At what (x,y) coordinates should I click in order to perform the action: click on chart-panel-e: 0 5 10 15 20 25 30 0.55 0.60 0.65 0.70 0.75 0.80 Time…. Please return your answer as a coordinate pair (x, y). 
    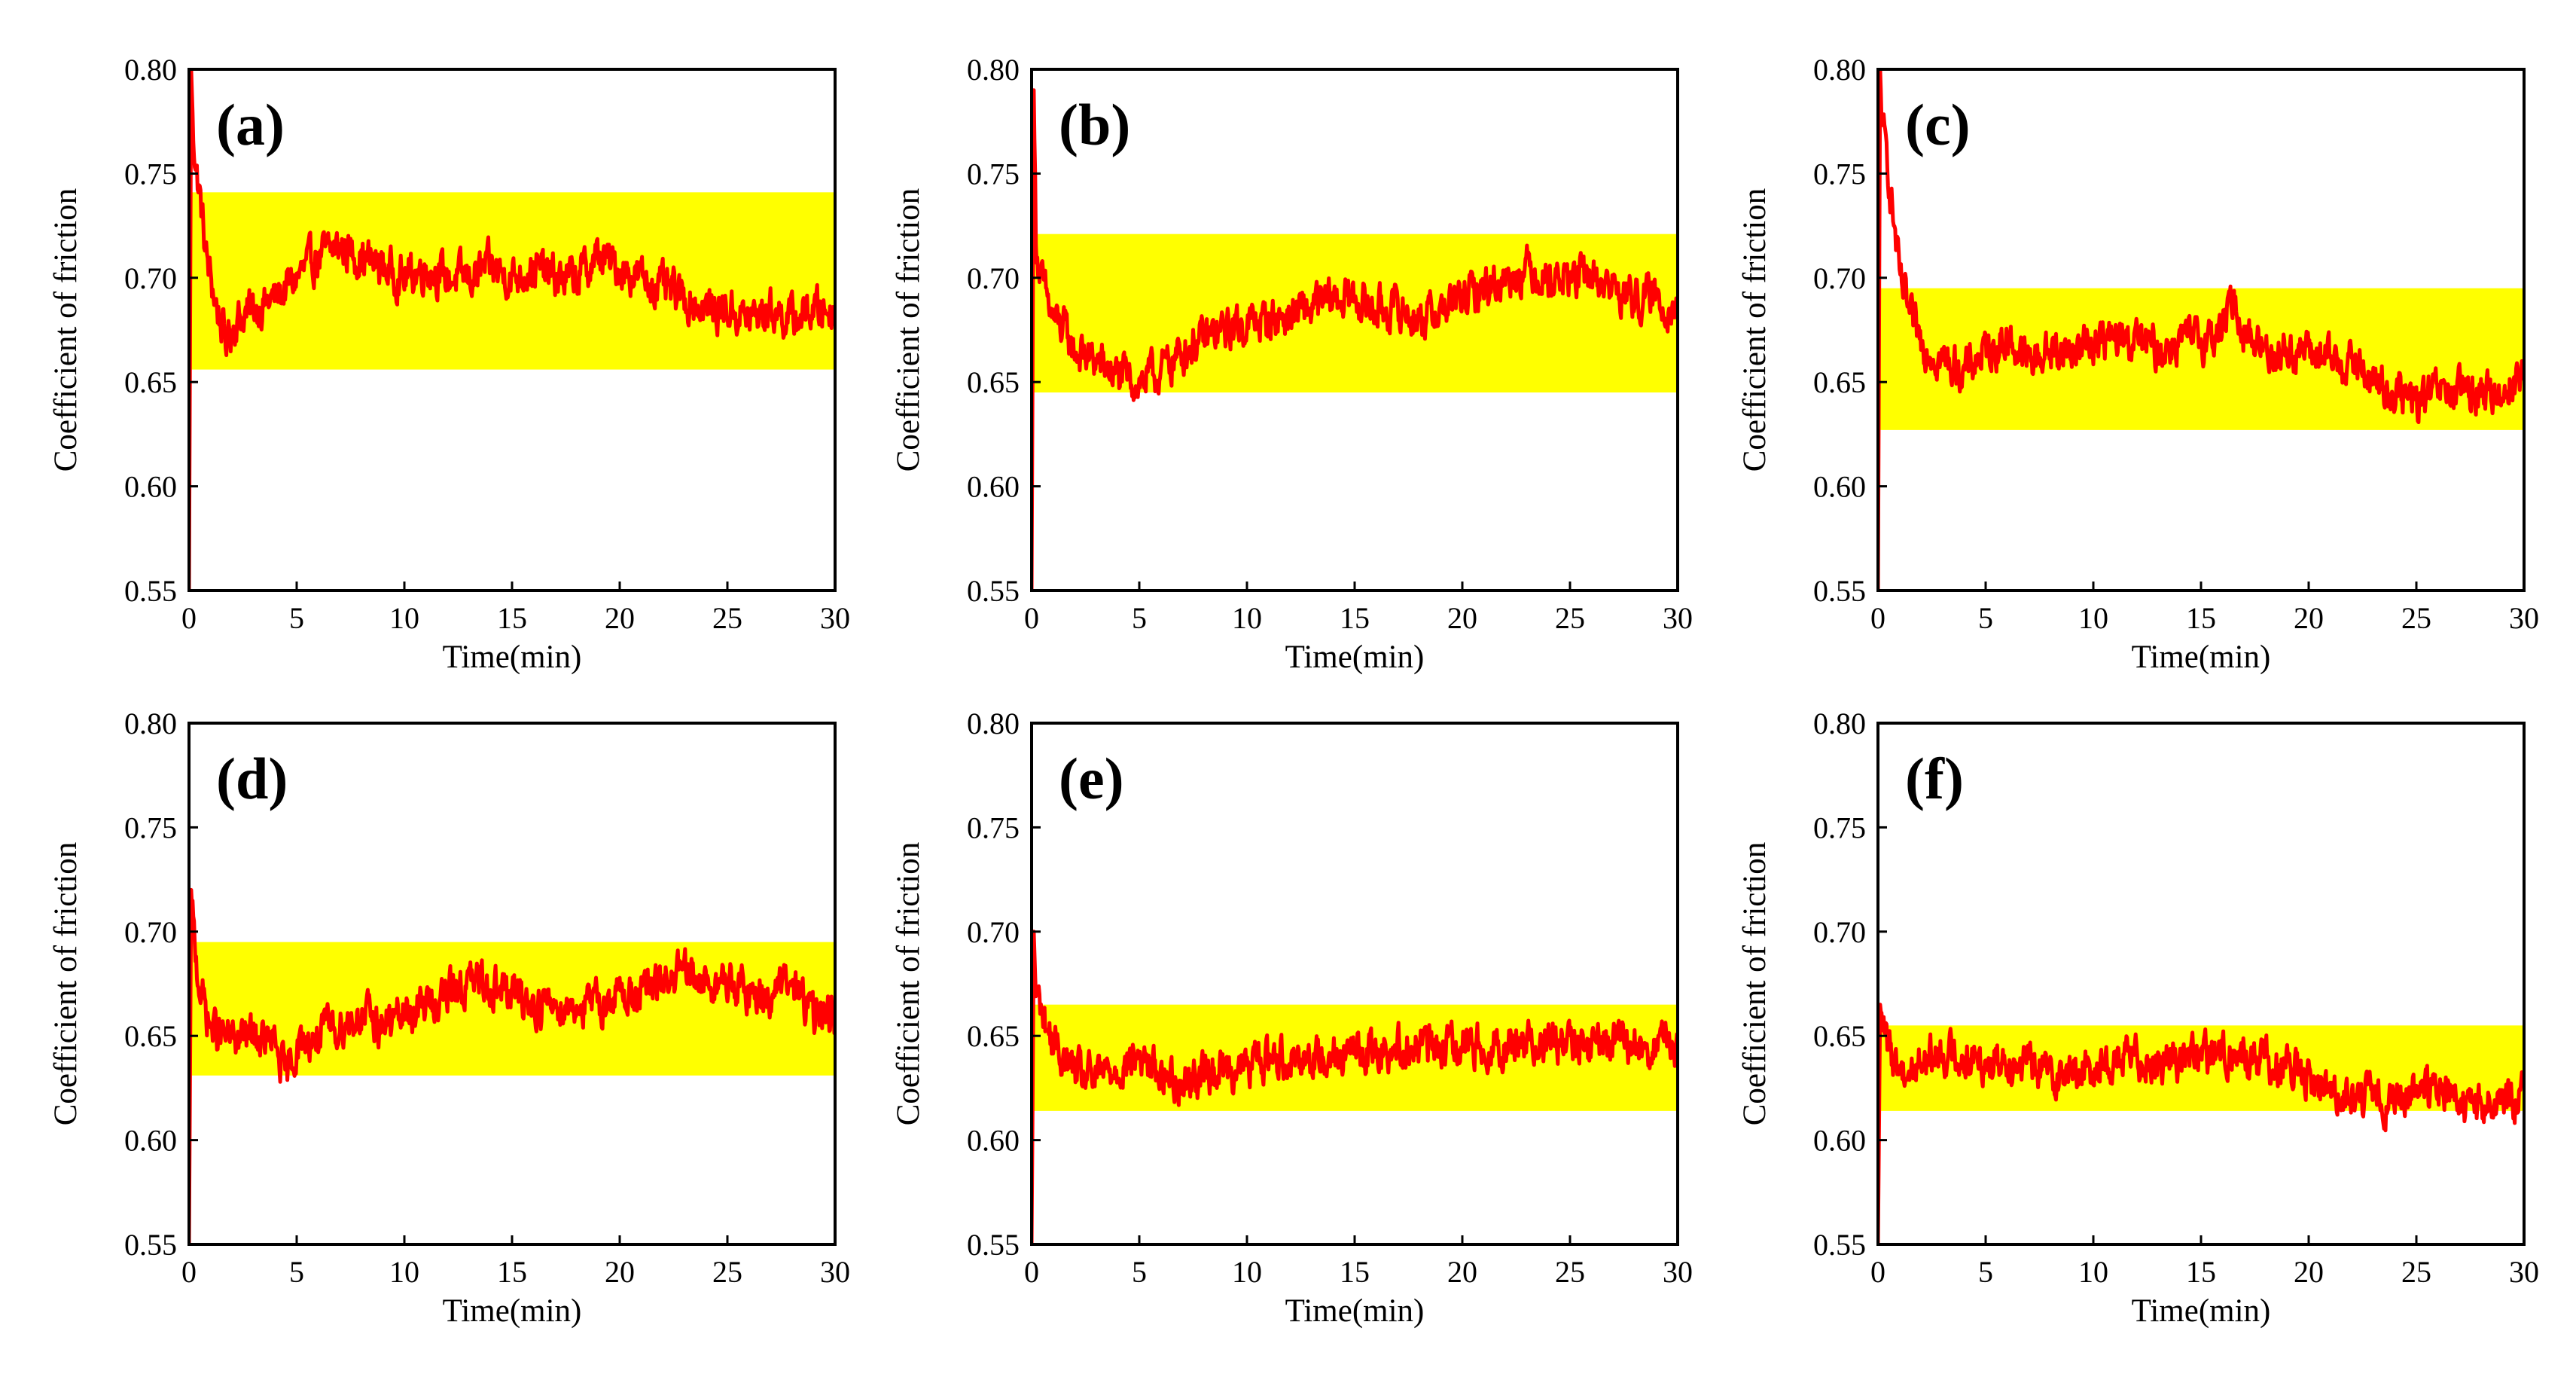
    Looking at the image, I should click on (1292, 1018).